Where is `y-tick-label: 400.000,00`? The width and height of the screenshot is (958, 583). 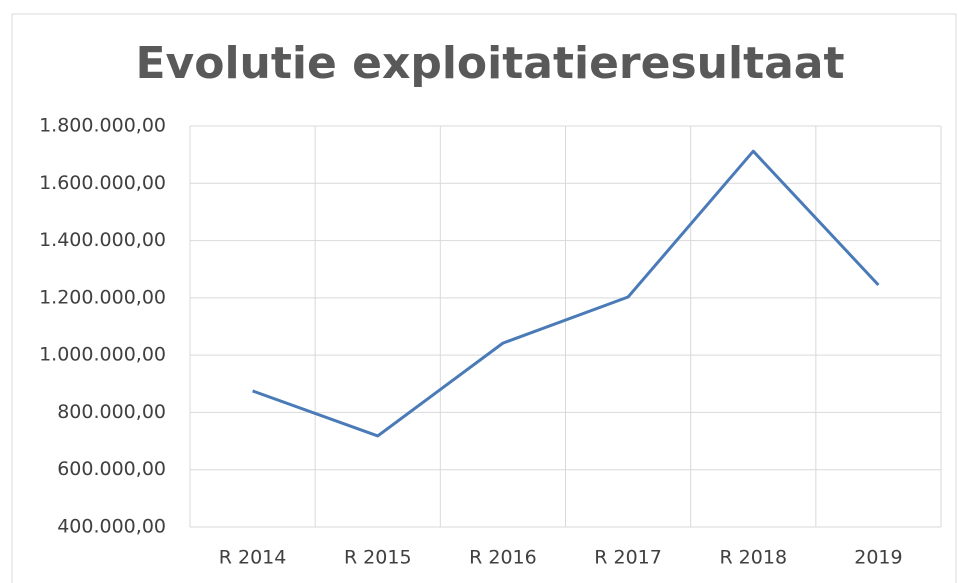 y-tick-label: 400.000,00 is located at coordinates (111, 527).